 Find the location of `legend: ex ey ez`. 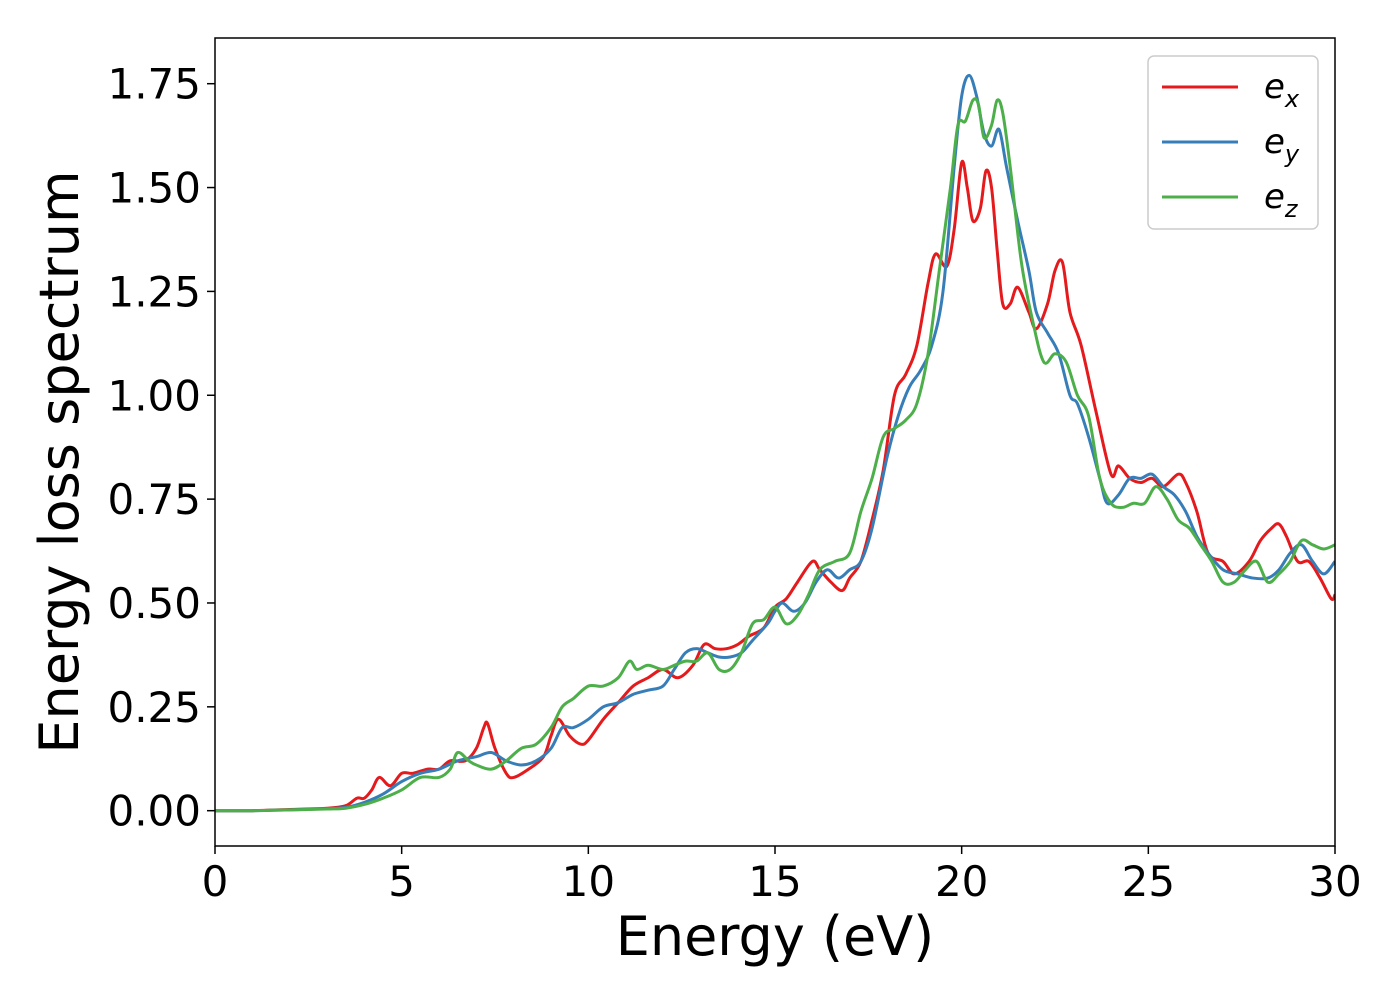

legend: ex ey ez is located at coordinates (1233, 142).